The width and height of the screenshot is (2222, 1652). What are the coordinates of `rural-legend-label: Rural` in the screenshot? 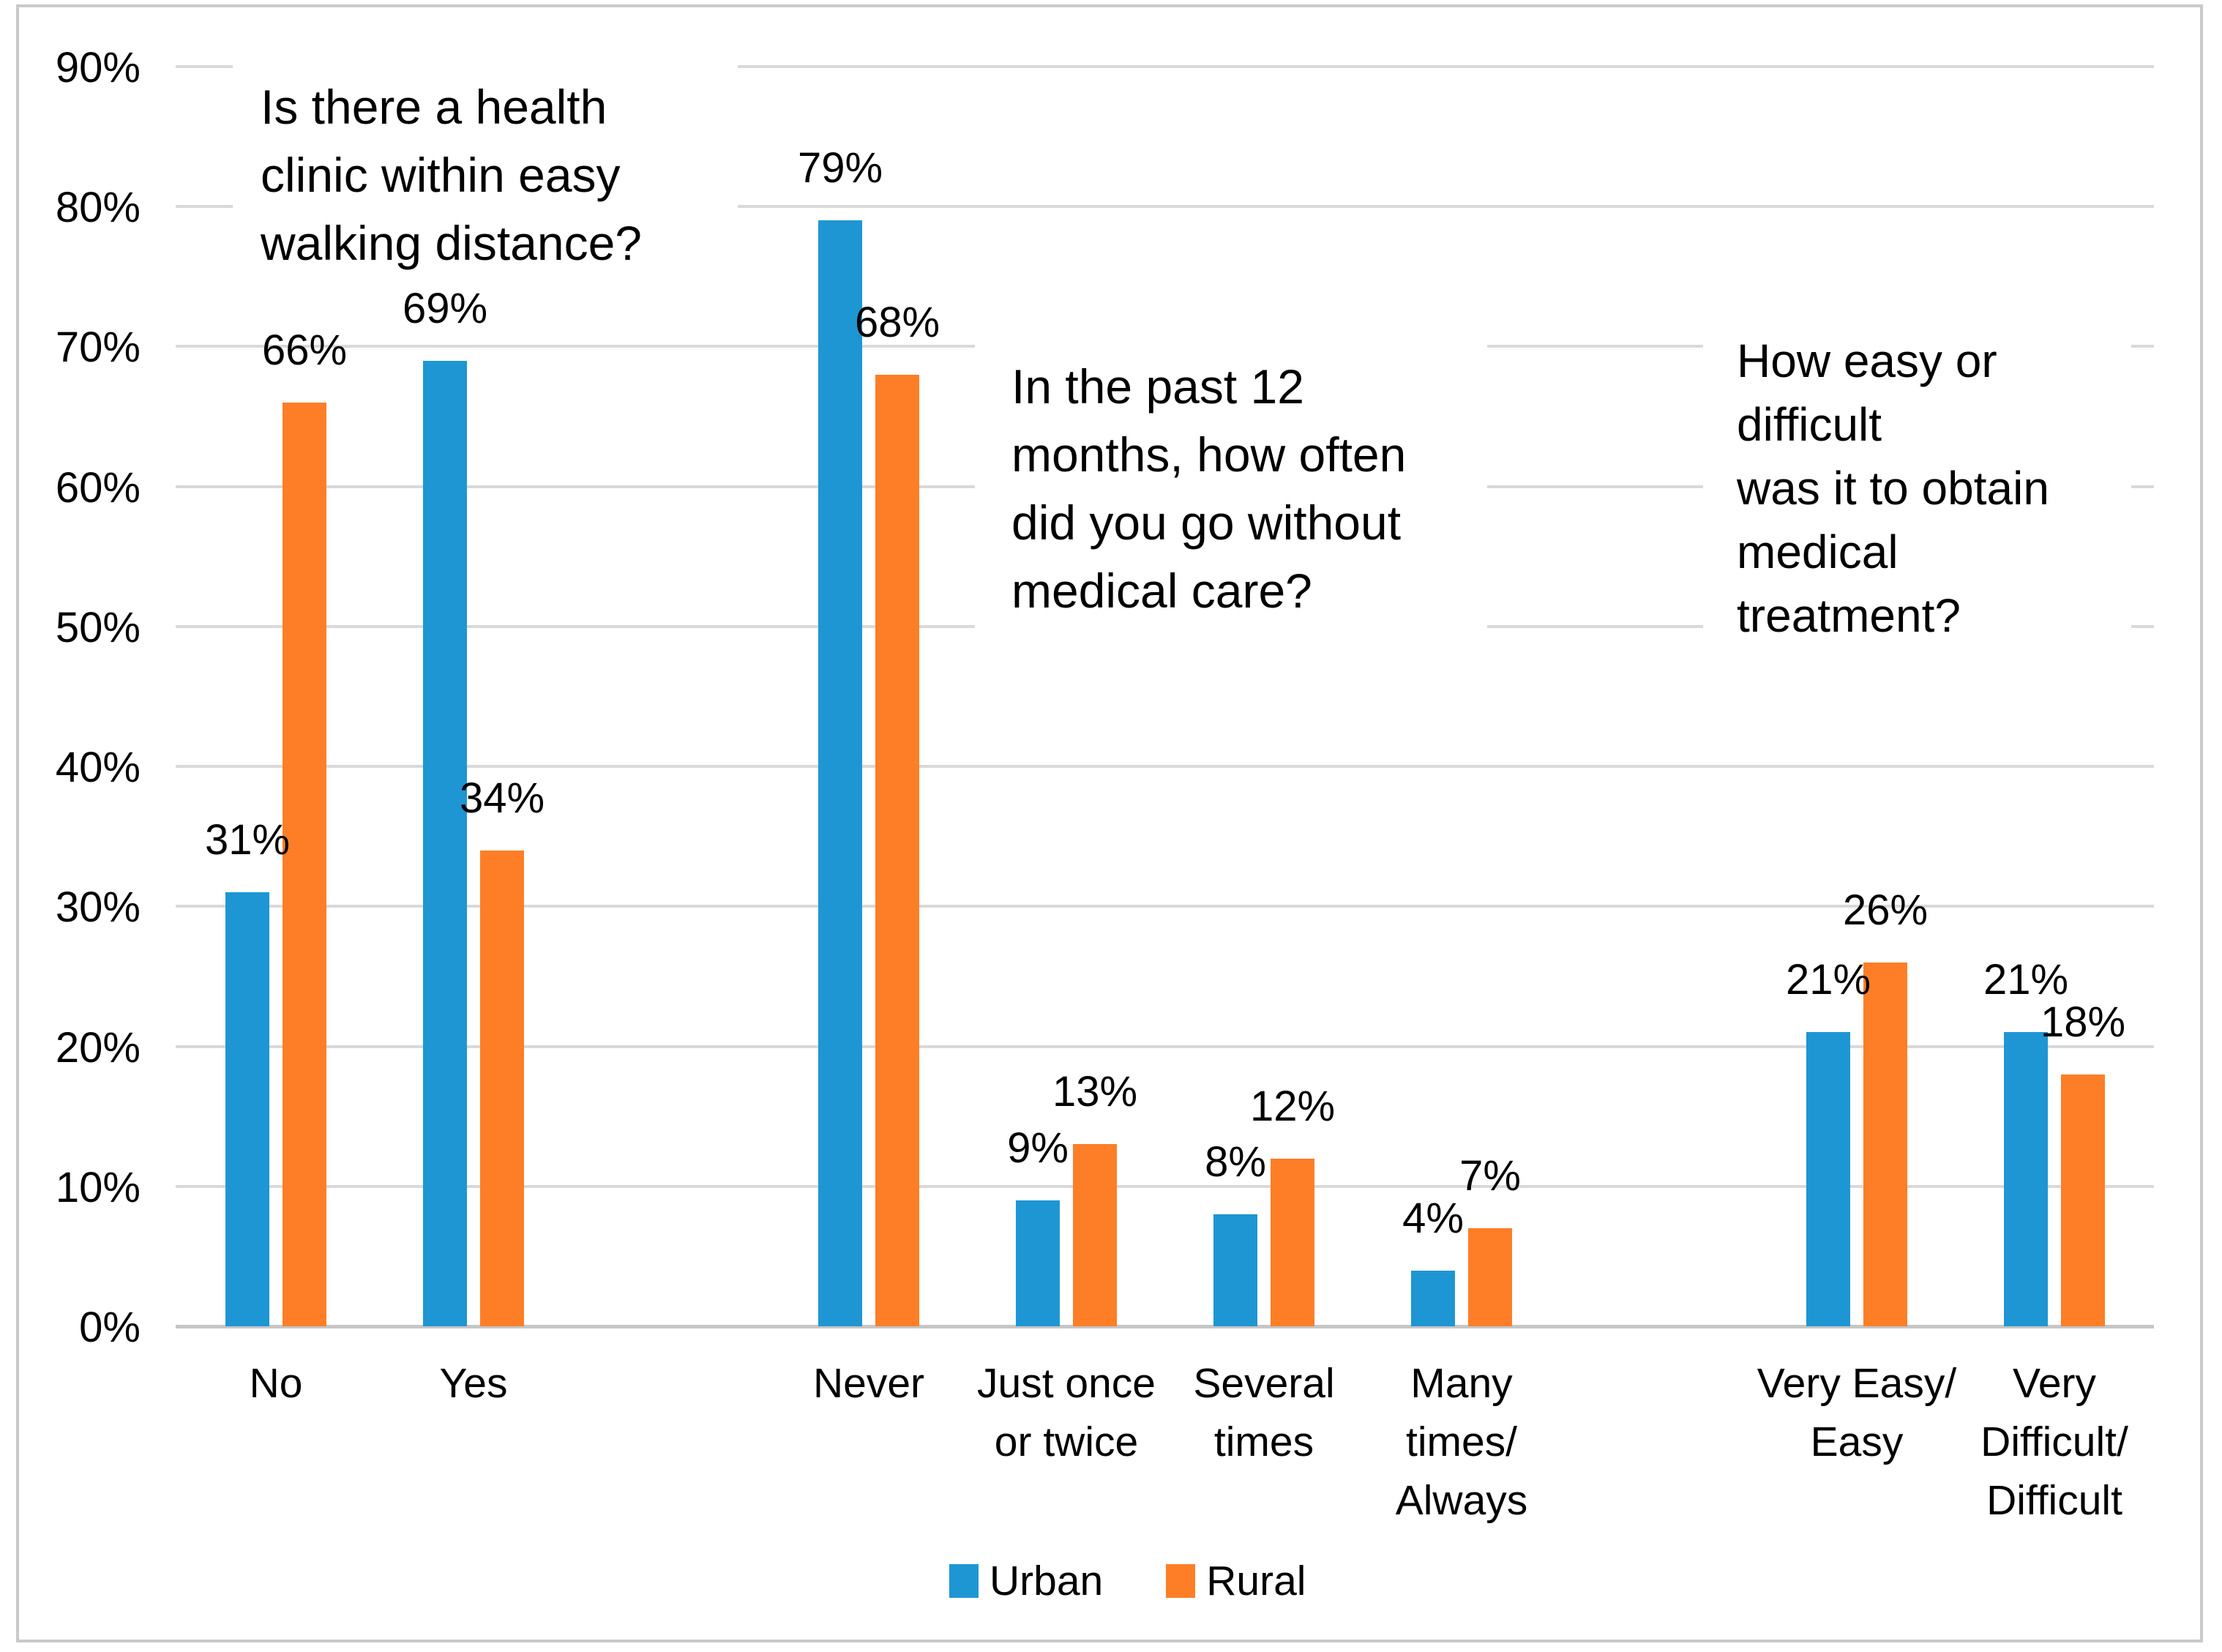 It's located at (1256, 1581).